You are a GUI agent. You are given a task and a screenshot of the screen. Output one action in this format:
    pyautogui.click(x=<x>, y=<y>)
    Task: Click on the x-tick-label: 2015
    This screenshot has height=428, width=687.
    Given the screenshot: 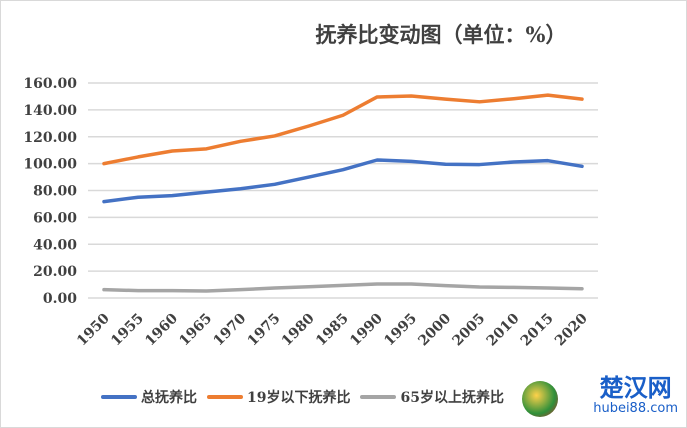 What is the action you would take?
    pyautogui.click(x=537, y=330)
    